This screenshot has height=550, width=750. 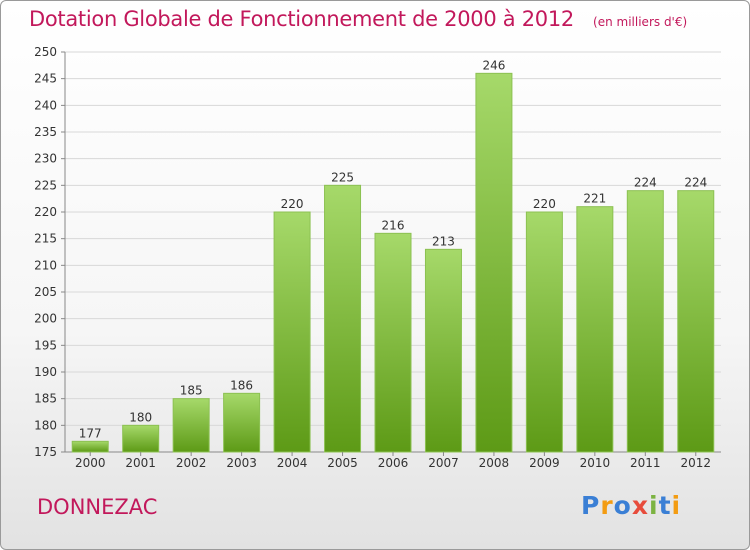 What do you see at coordinates (191, 463) in the screenshot?
I see `x-tick-label: 2002` at bounding box center [191, 463].